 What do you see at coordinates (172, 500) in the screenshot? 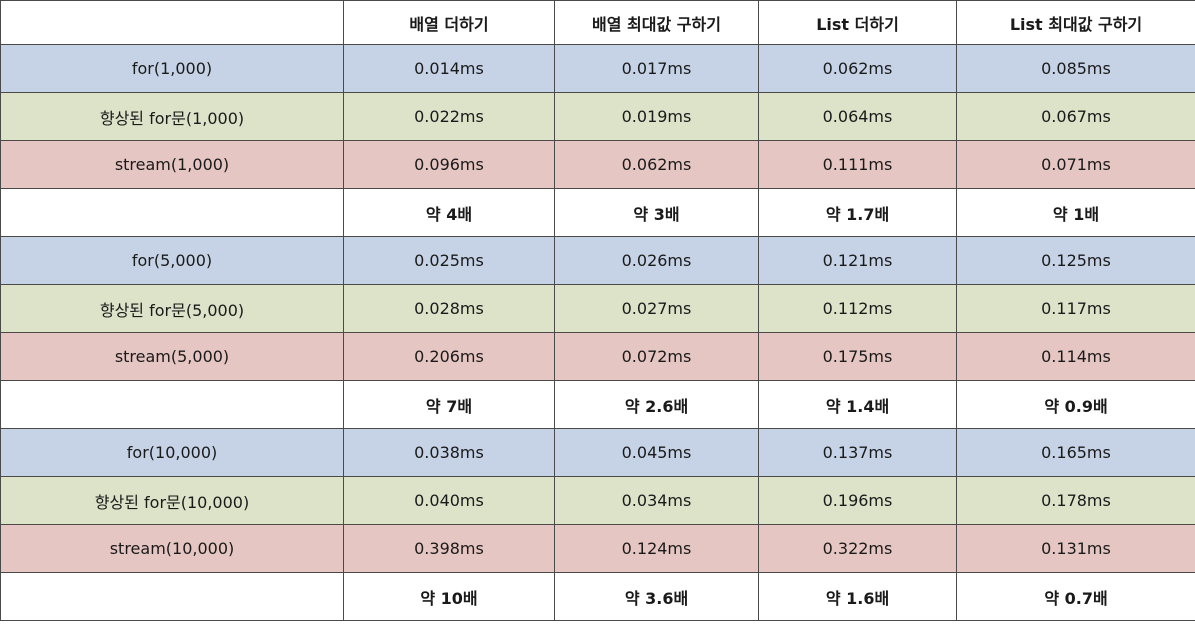
I see `row-label: 향상된 for문(10,000)` at bounding box center [172, 500].